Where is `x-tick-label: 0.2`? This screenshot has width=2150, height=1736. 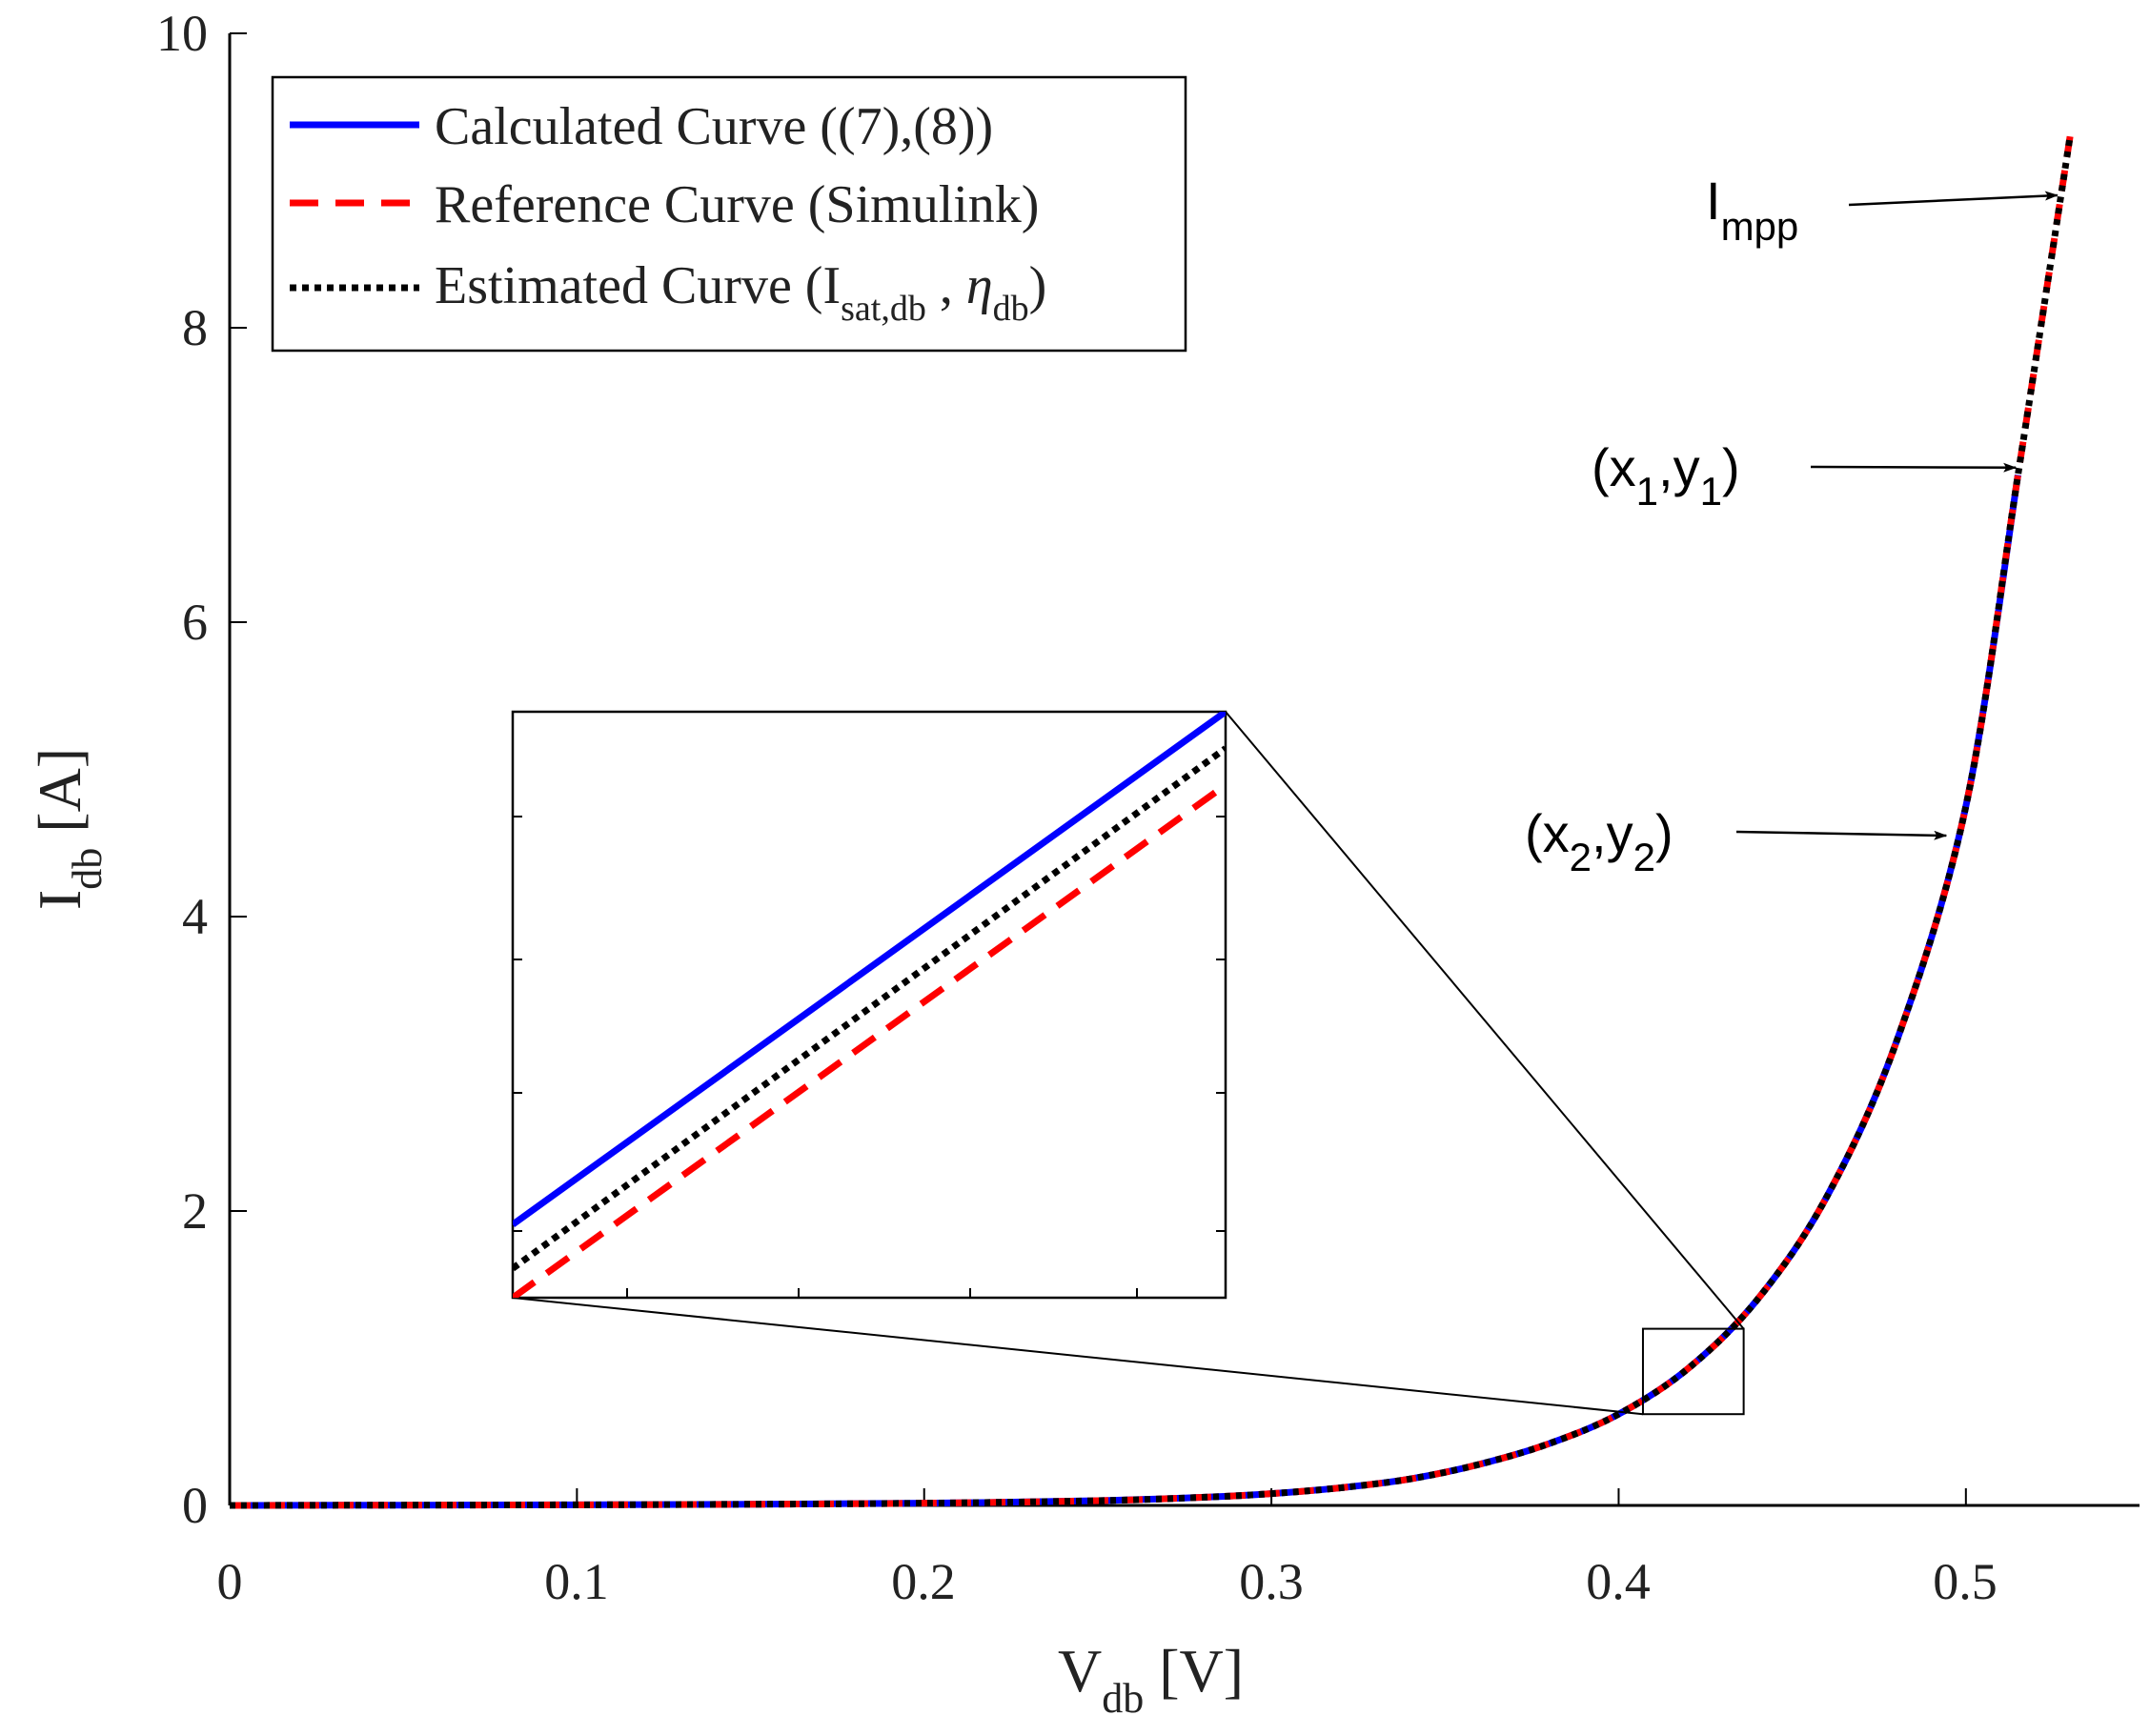 x-tick-label: 0.2 is located at coordinates (923, 1581).